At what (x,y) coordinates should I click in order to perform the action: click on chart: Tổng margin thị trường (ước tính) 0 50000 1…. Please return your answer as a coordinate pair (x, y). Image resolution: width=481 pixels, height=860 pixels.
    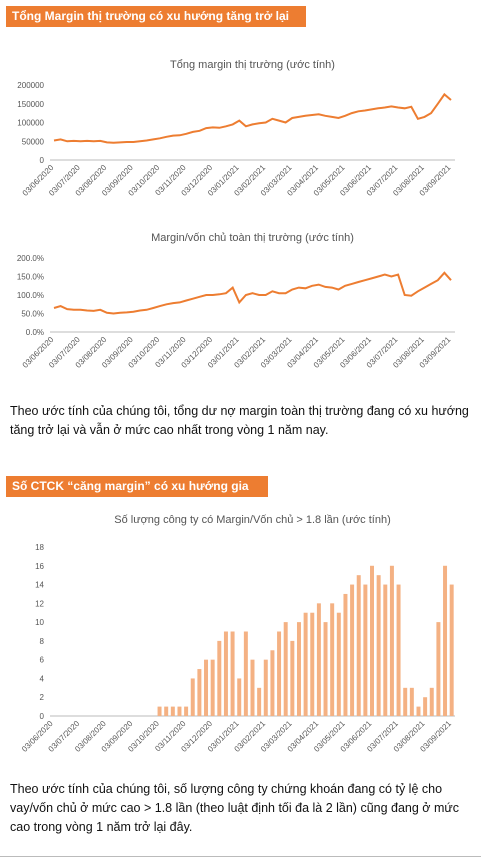
    Looking at the image, I should click on (236, 128).